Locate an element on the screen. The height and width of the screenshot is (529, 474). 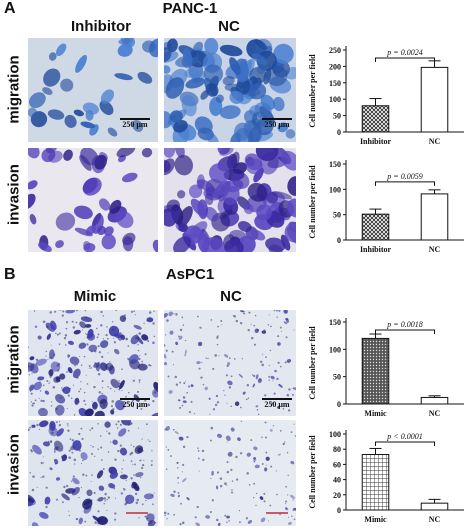
panel-b-row-label-1: migration is located at coordinates (14, 359).